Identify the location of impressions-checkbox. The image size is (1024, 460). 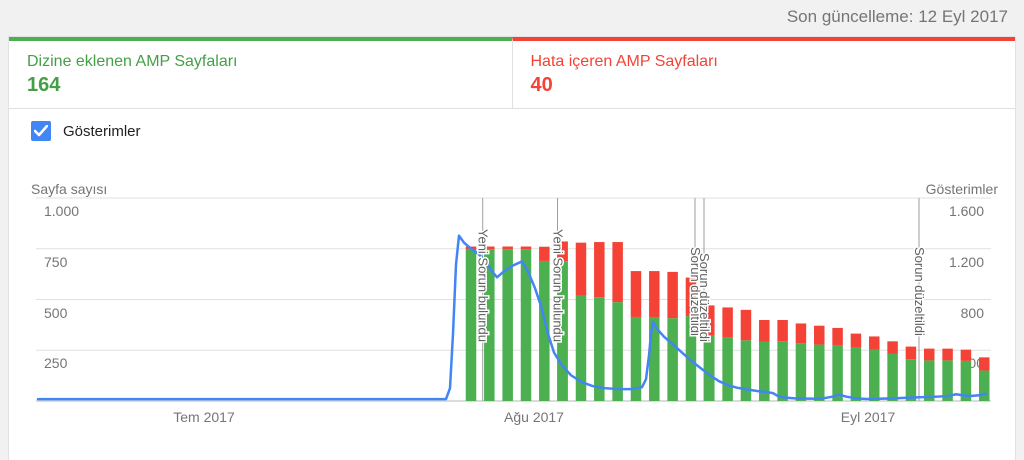
(41, 131).